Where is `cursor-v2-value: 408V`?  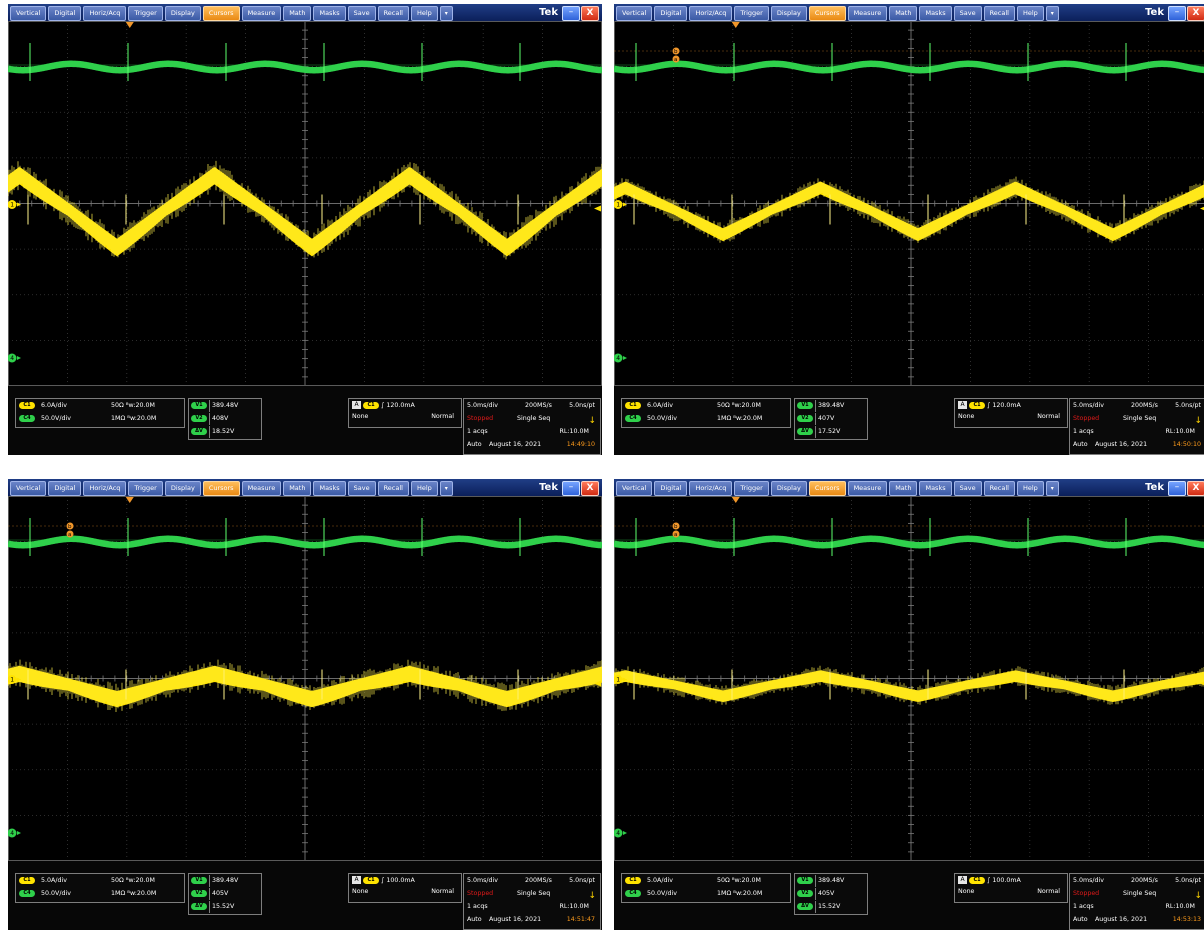 cursor-v2-value: 408V is located at coordinates (218, 419).